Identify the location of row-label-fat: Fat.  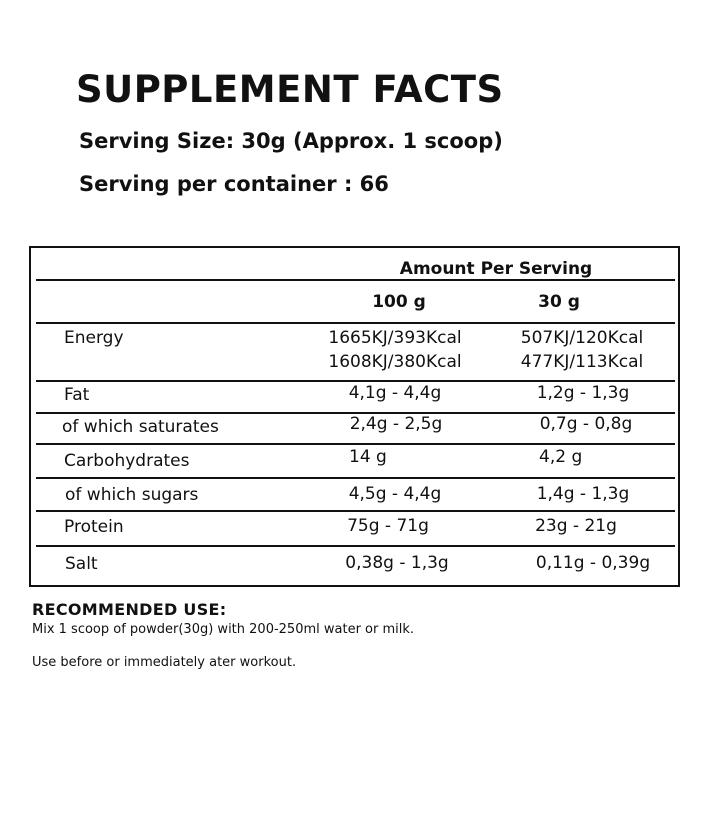
(77, 395).